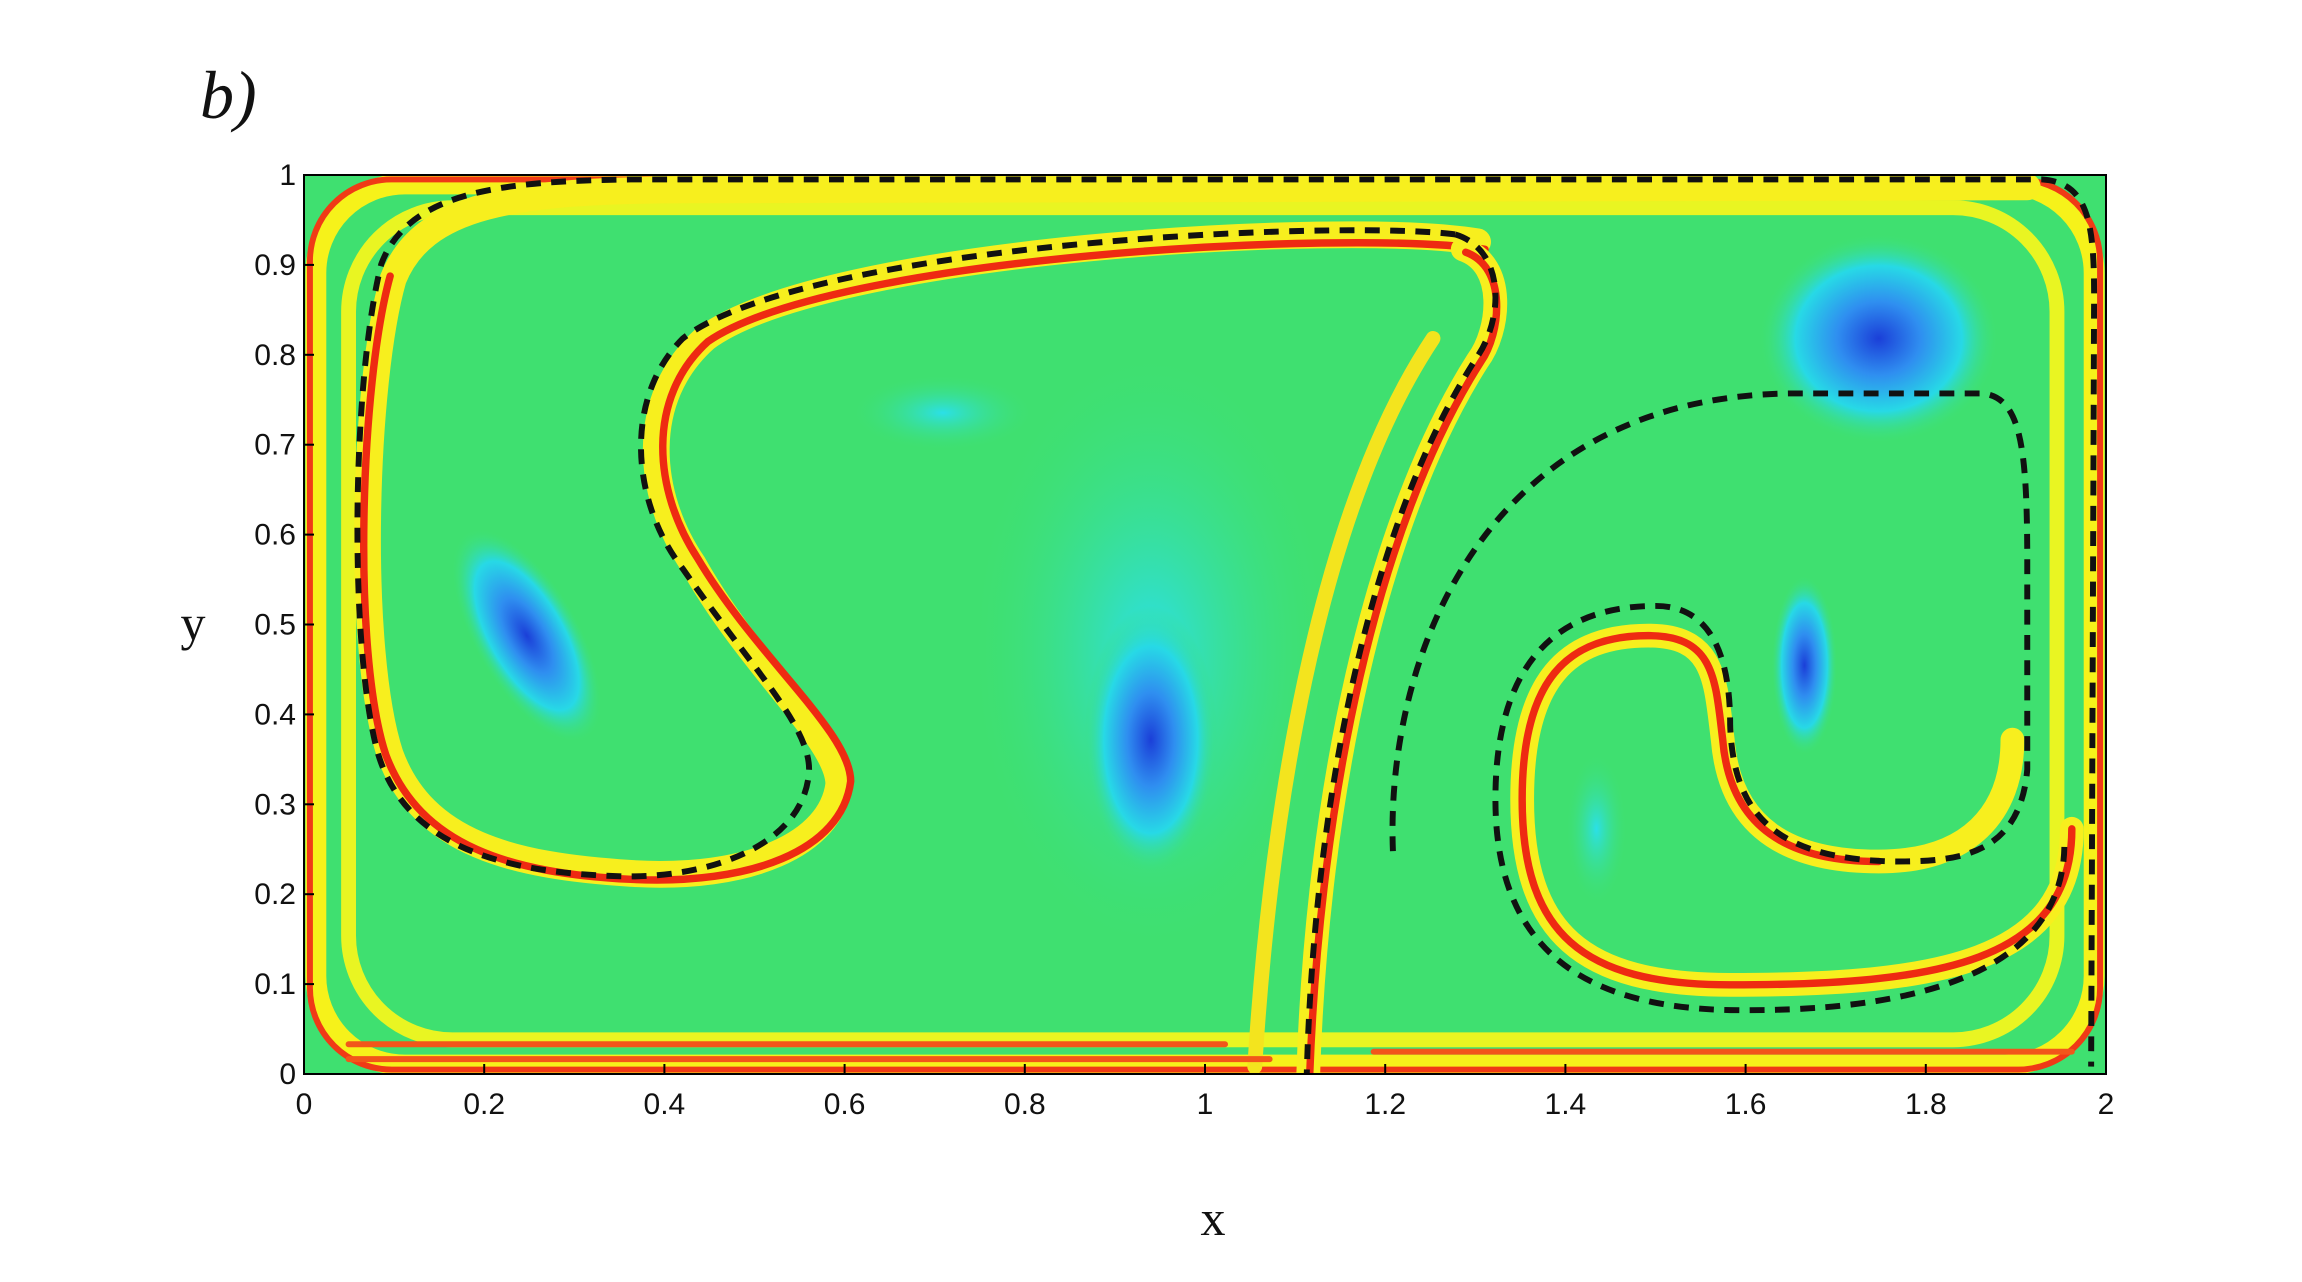 This screenshot has height=1282, width=2302. Describe the element at coordinates (1385, 1104) in the screenshot. I see `x-tick-label: 1.2` at that location.